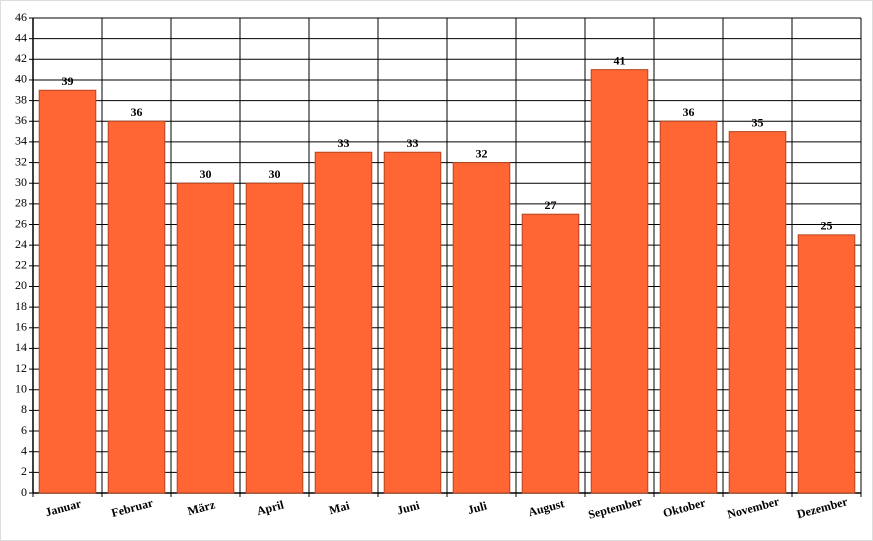  What do you see at coordinates (24, 450) in the screenshot?
I see `y-tick-label: 4` at bounding box center [24, 450].